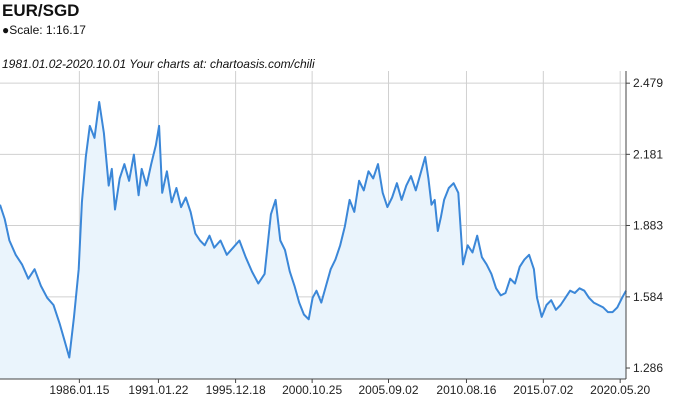 The width and height of the screenshot is (700, 400). What do you see at coordinates (466, 390) in the screenshot?
I see `x-tick-label: 2010.08.16` at bounding box center [466, 390].